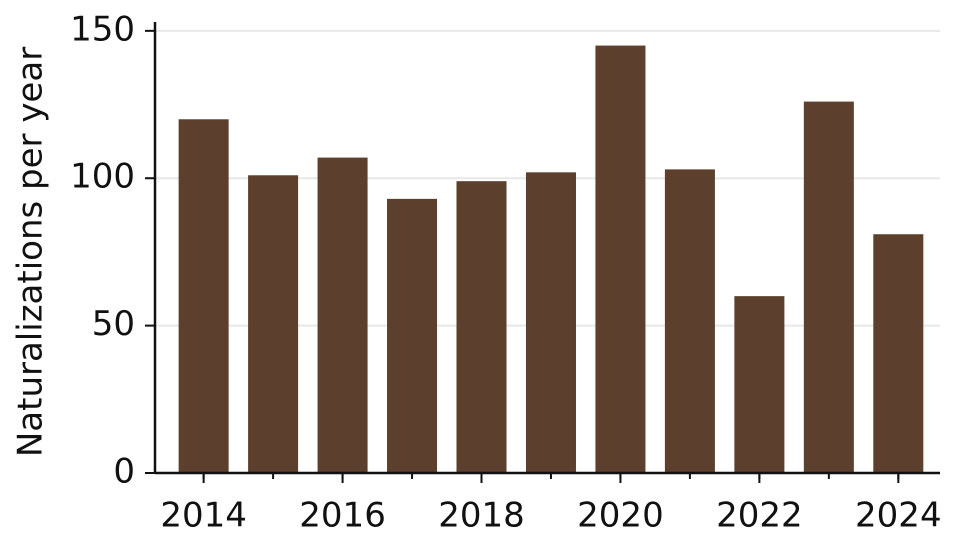 The height and width of the screenshot is (554, 962). What do you see at coordinates (620, 516) in the screenshot?
I see `x-tick-label: 2020` at bounding box center [620, 516].